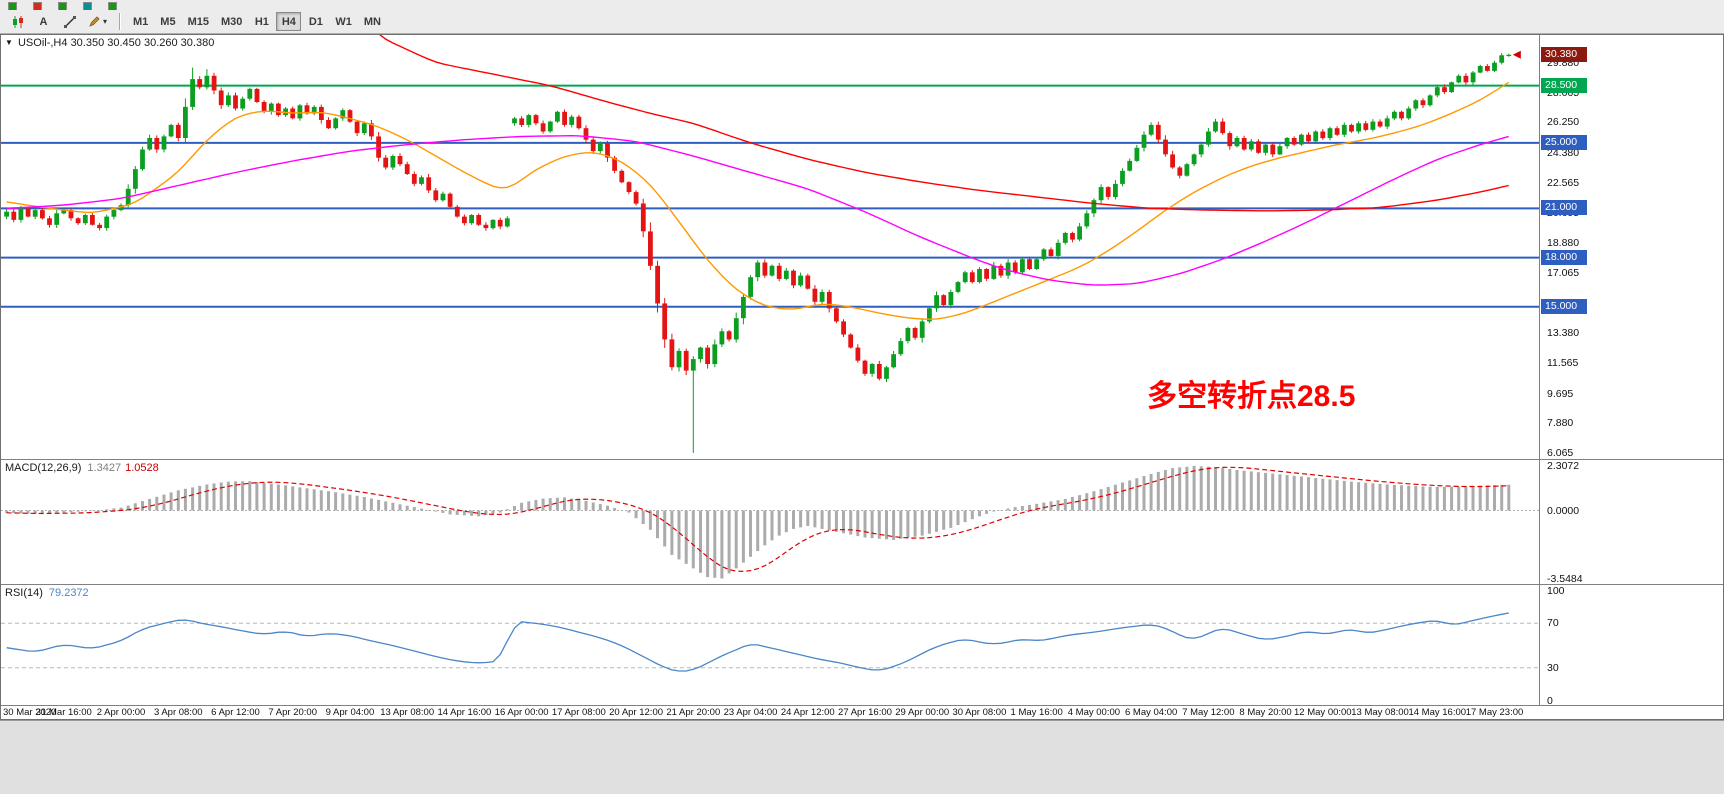 The width and height of the screenshot is (1724, 794). I want to click on time-axis-label: 23 Apr 04:00, so click(750, 712).